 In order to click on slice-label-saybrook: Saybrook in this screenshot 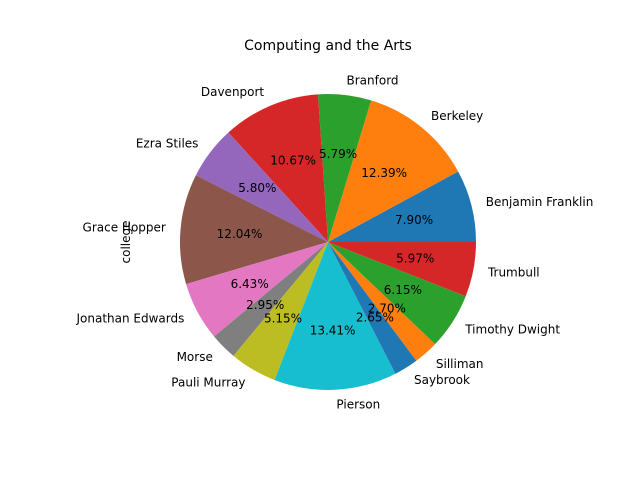, I will do `click(442, 380)`.